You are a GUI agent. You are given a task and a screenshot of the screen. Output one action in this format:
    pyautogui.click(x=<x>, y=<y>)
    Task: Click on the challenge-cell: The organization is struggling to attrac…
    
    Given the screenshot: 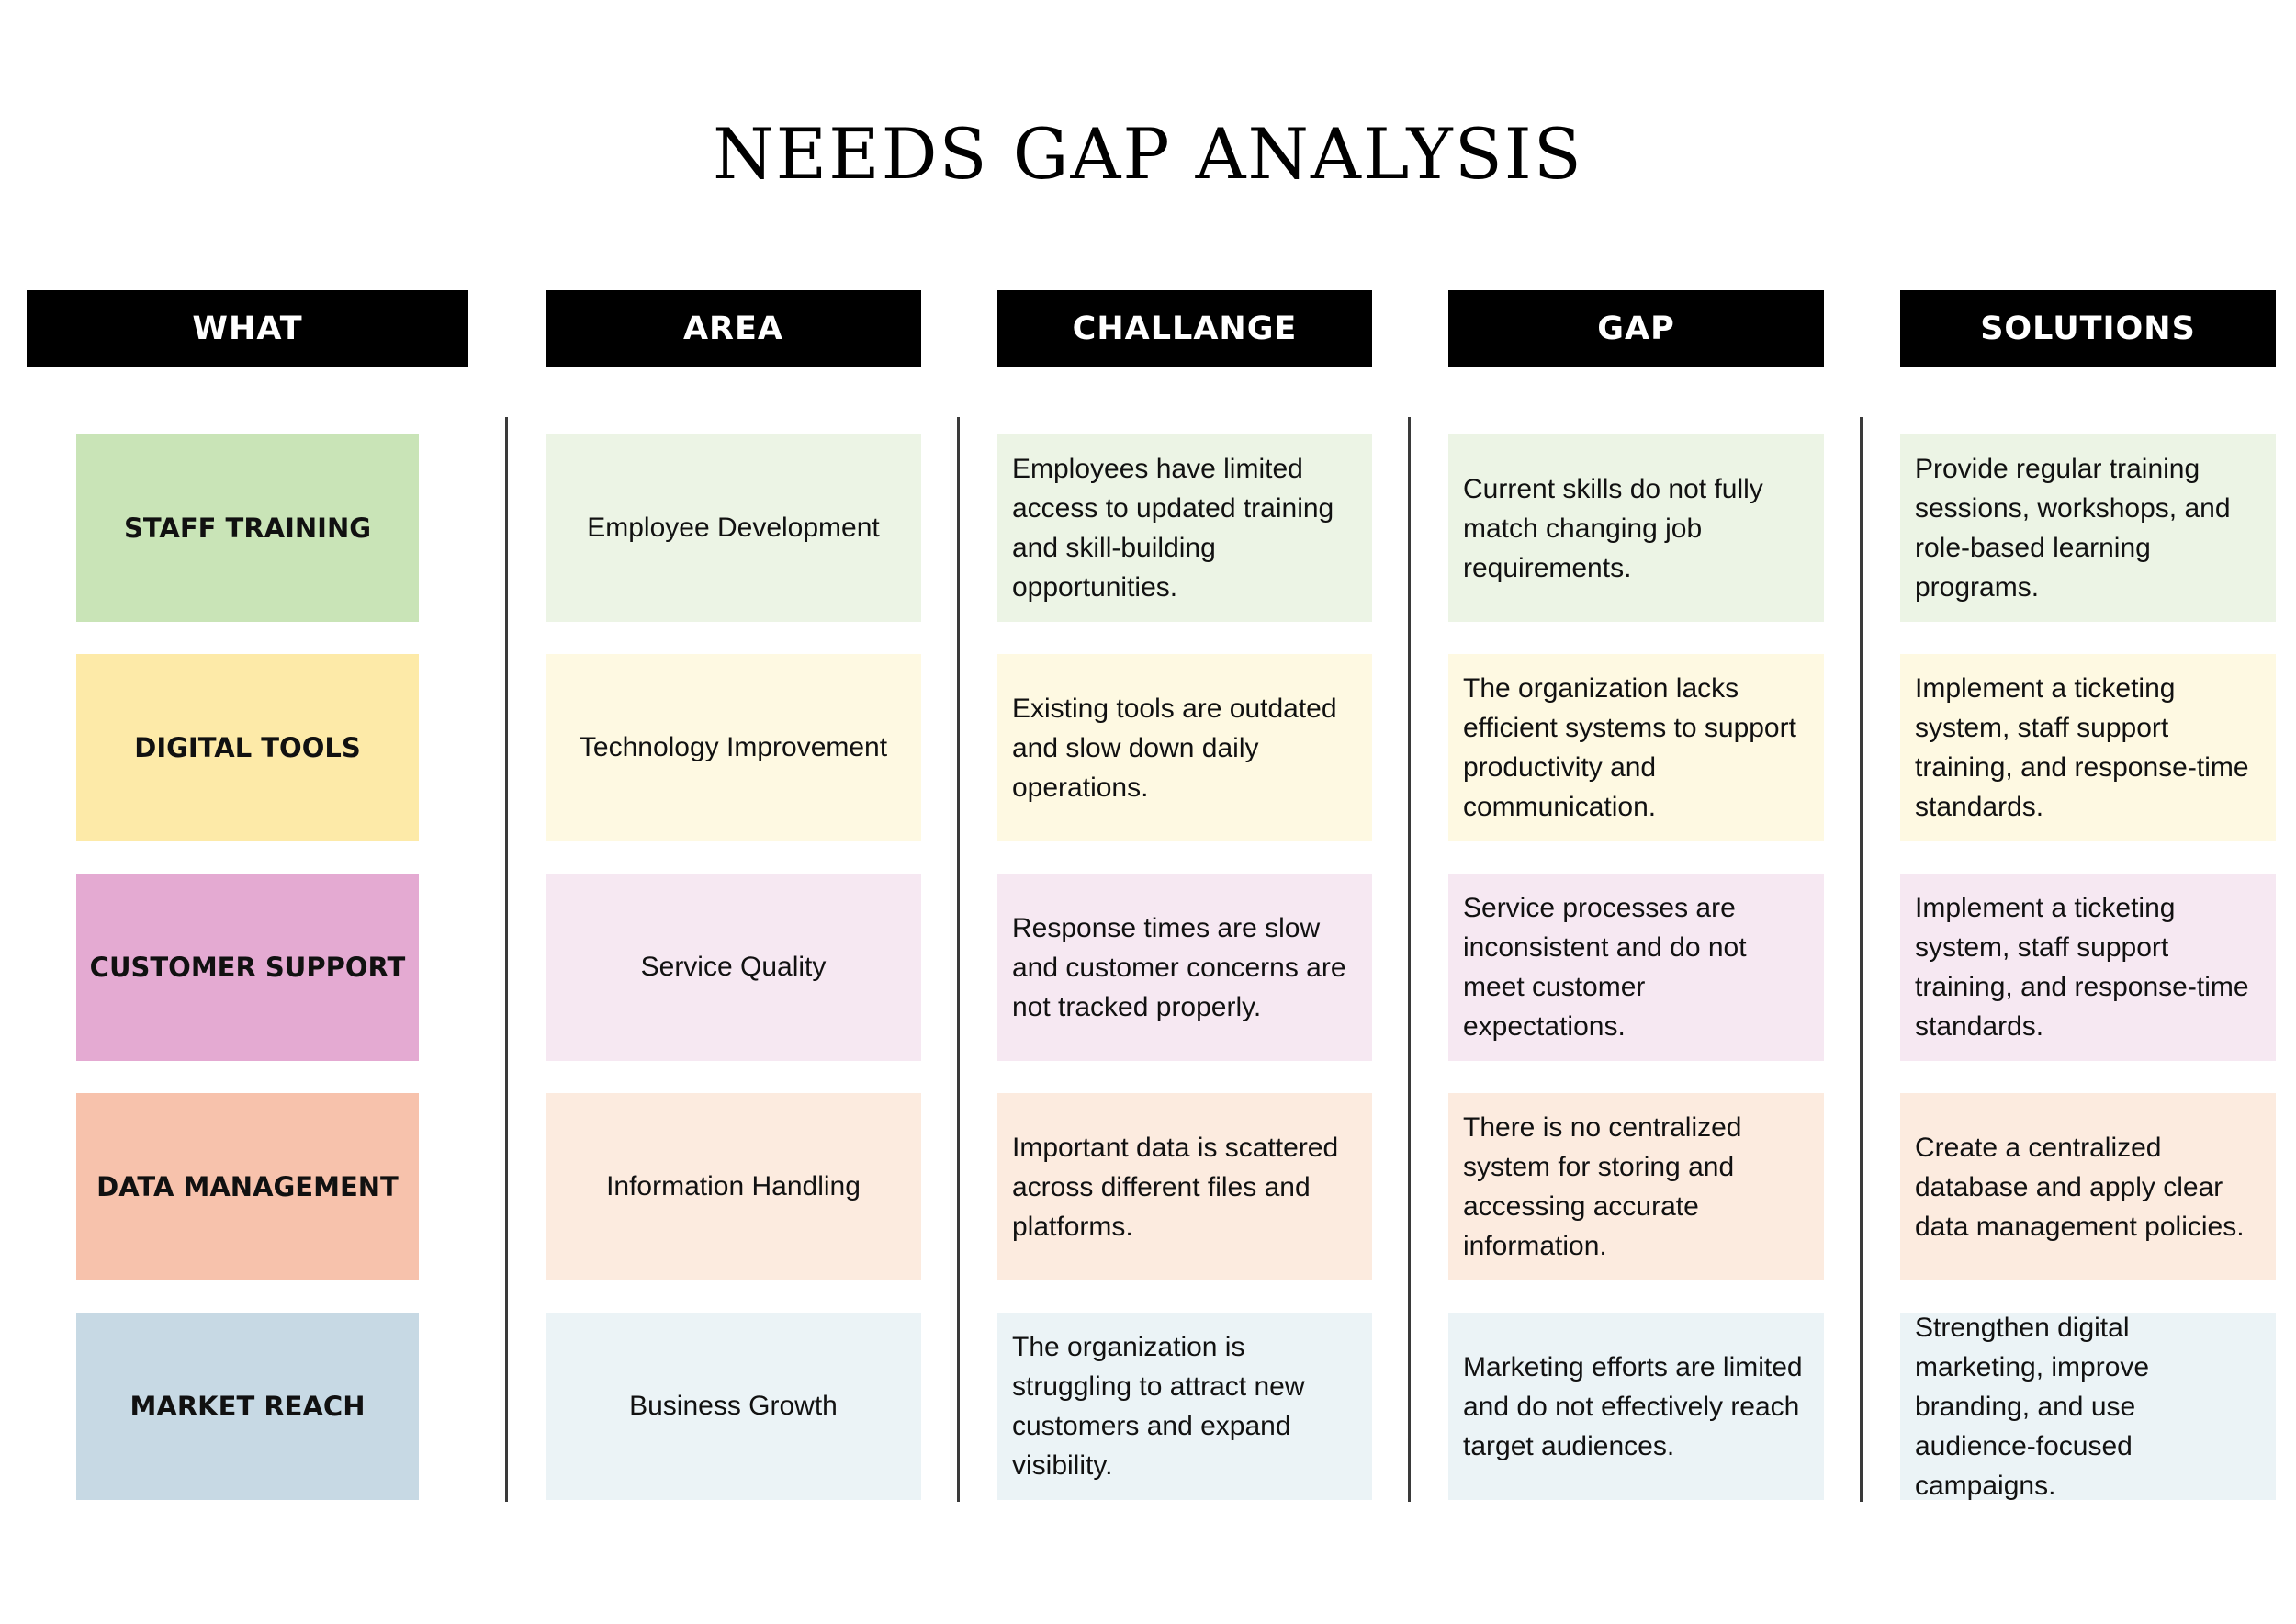 What is the action you would take?
    pyautogui.click(x=1184, y=1406)
    